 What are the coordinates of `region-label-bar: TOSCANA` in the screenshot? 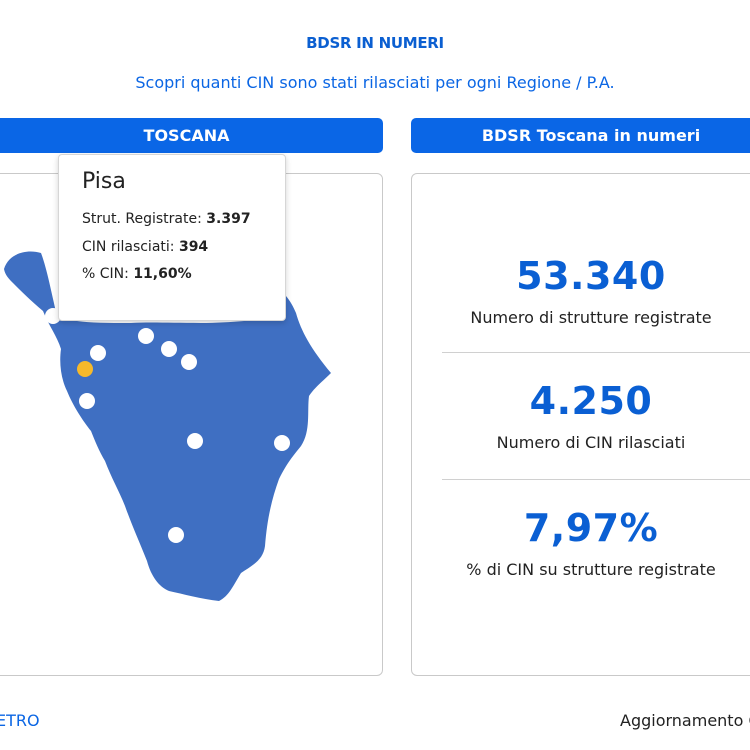 It's located at (191, 135).